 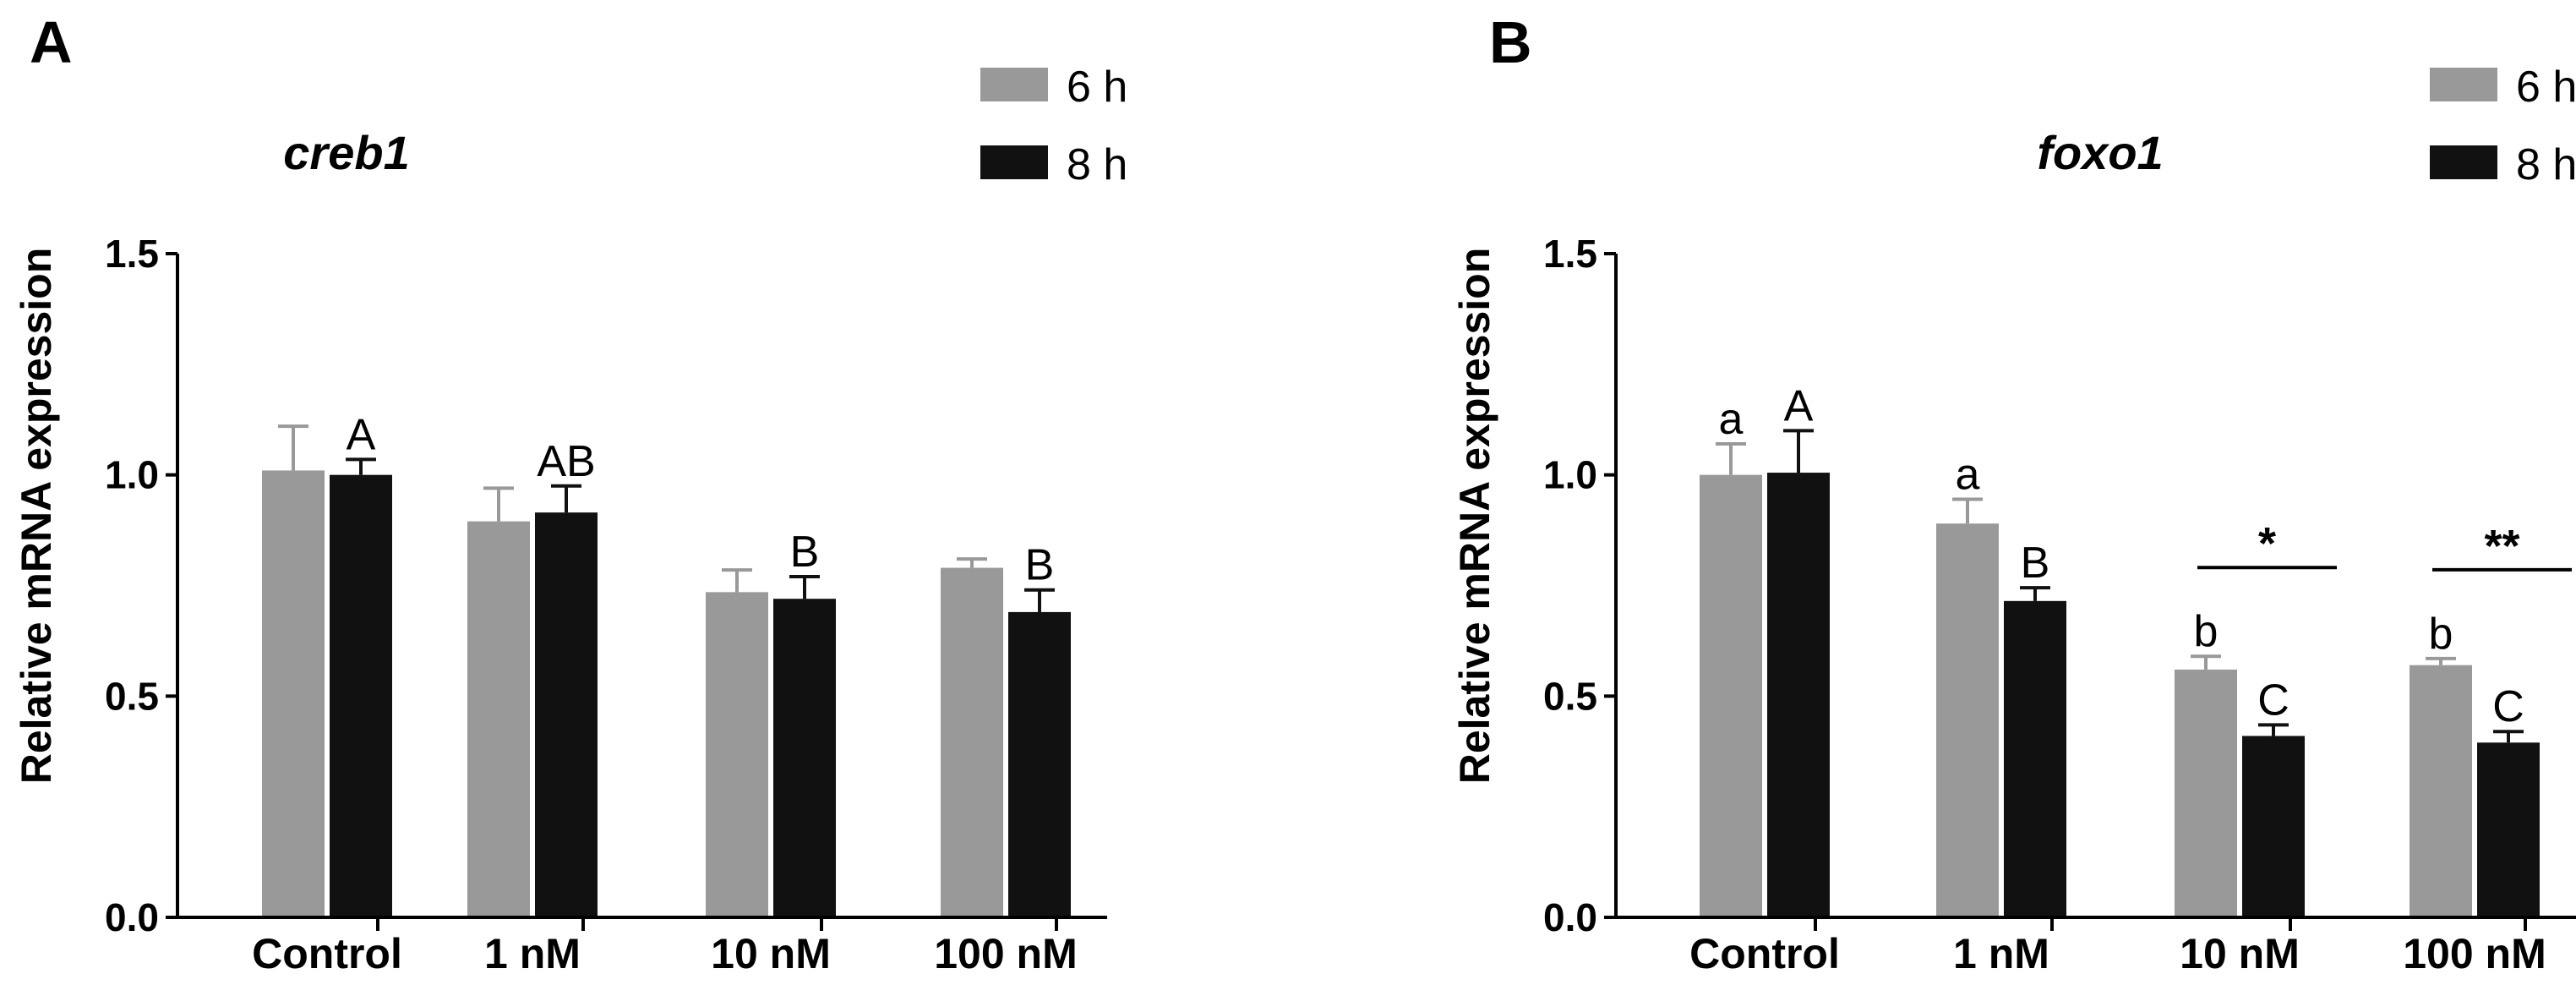 I want to click on panel-letter: A, so click(x=51, y=42).